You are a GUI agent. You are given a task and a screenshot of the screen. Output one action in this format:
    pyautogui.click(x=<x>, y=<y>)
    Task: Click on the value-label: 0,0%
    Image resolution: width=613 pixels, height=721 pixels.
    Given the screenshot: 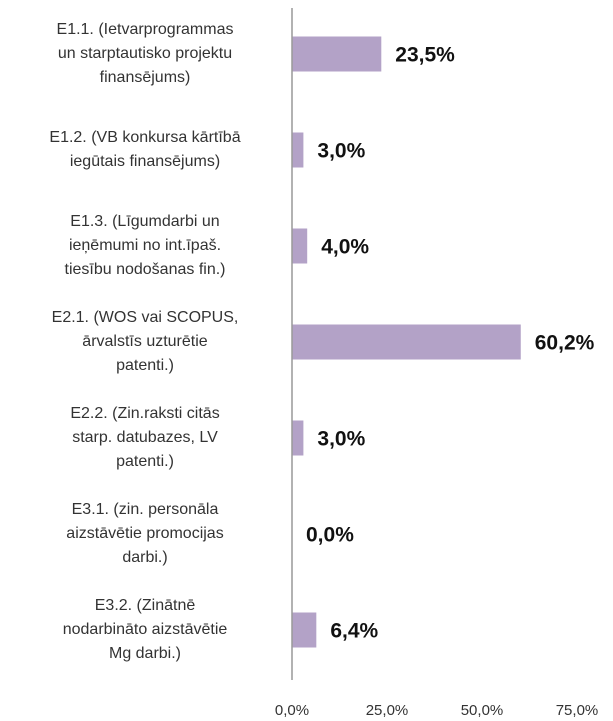 What is the action you would take?
    pyautogui.click(x=330, y=535)
    